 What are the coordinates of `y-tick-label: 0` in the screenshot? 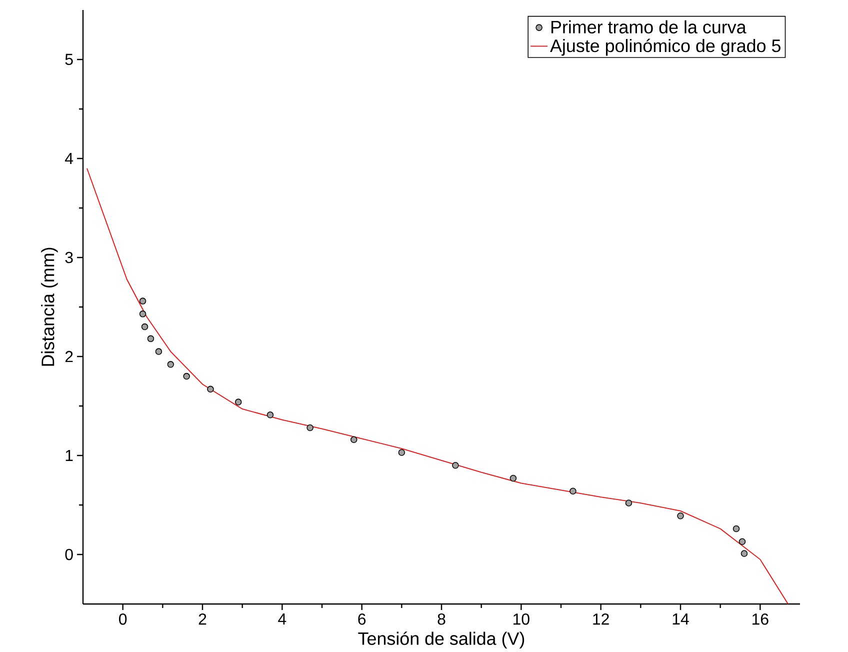 It's located at (69, 554).